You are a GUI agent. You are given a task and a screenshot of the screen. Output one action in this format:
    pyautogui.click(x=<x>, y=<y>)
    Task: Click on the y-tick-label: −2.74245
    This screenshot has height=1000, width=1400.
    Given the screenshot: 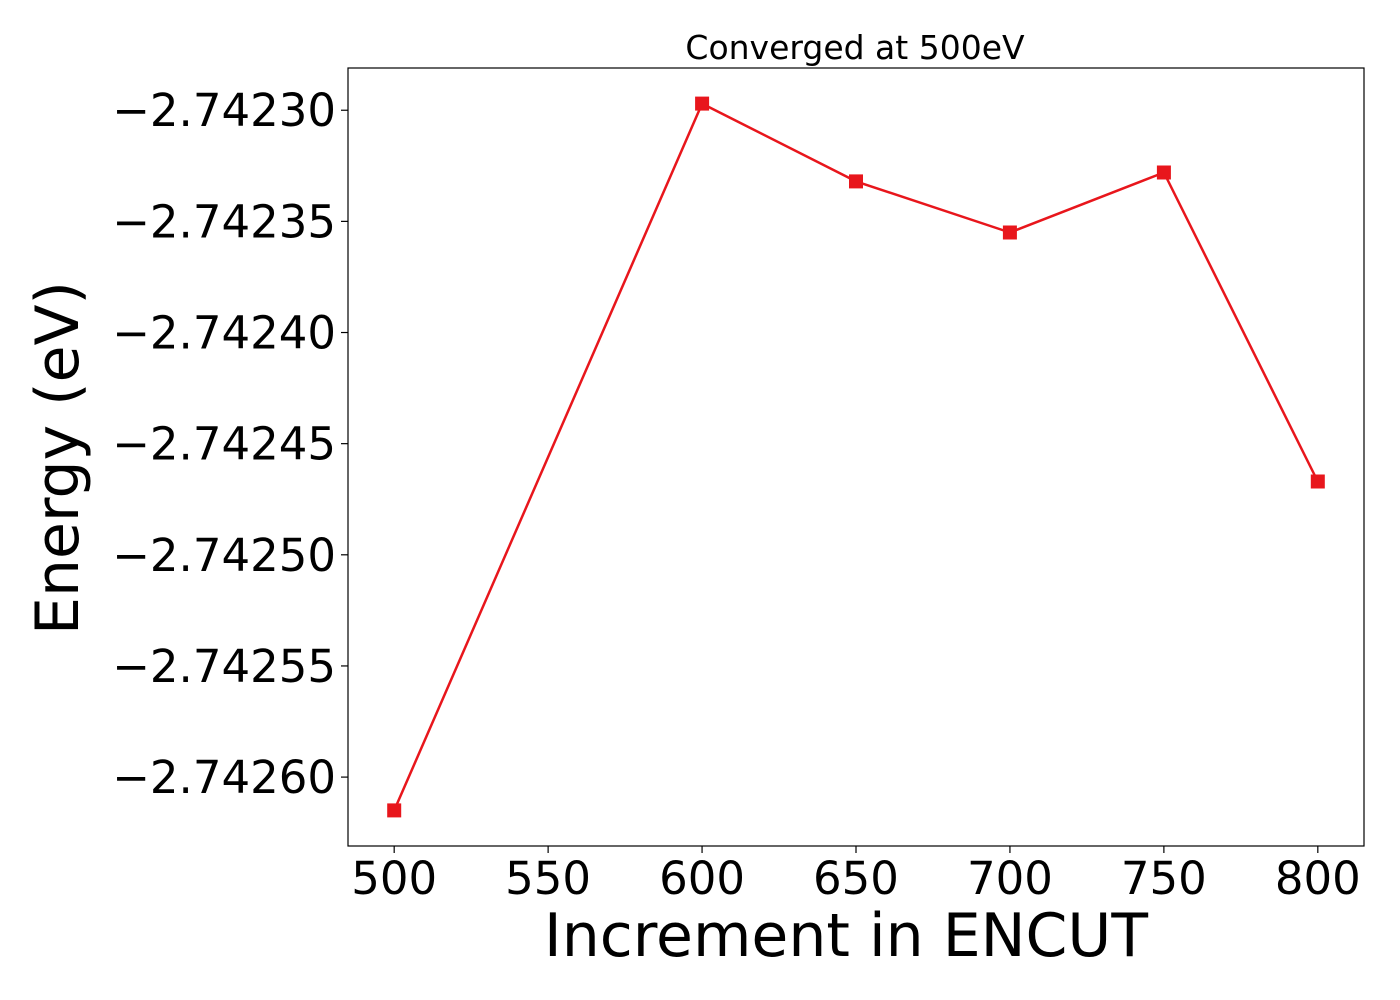 What is the action you would take?
    pyautogui.click(x=224, y=444)
    